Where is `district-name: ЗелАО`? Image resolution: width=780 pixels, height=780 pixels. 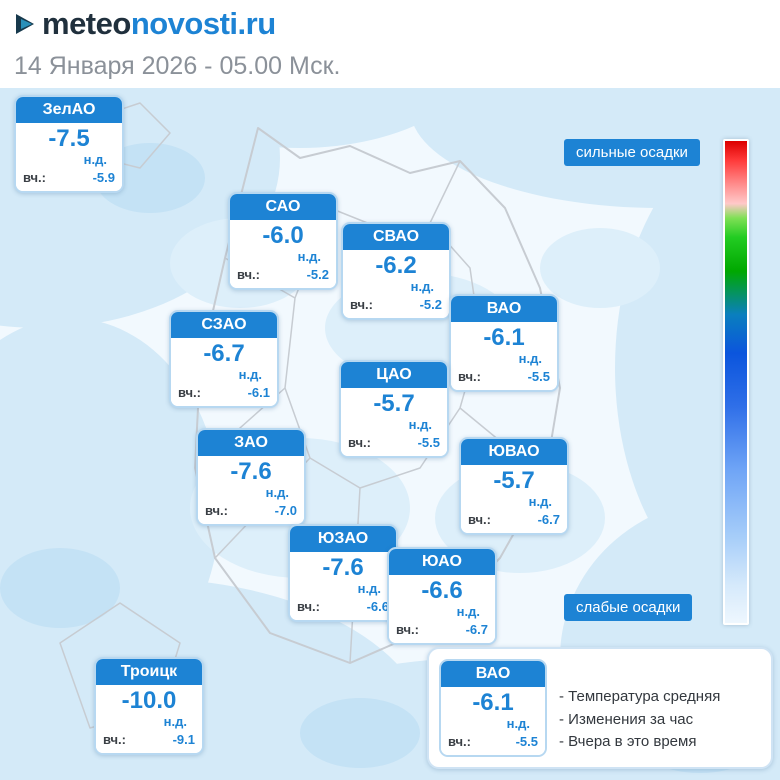
district-name: ЗелАО is located at coordinates (69, 110).